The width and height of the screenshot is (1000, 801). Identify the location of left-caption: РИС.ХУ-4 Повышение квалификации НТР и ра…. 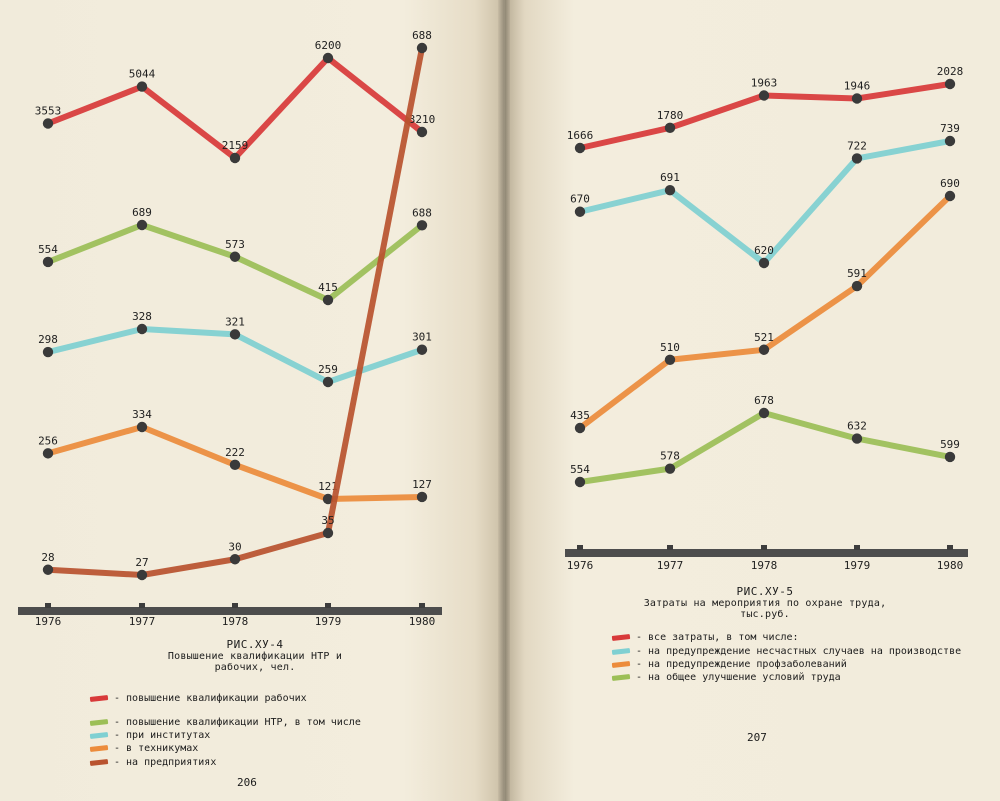
(255, 655).